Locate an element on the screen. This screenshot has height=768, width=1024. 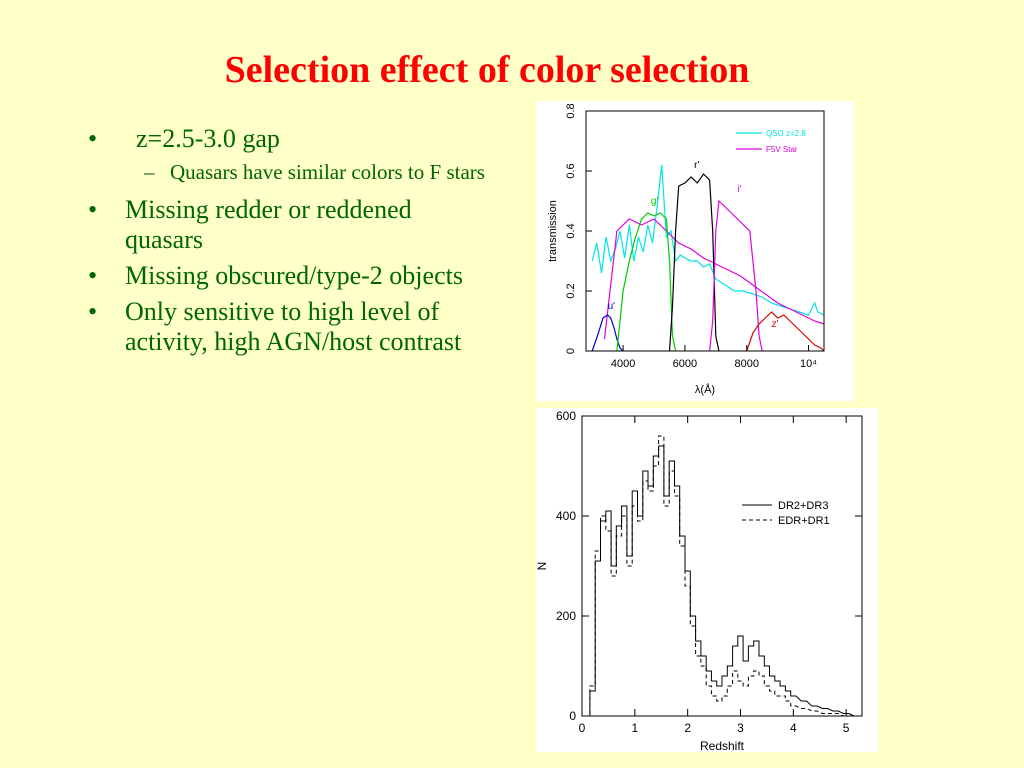
y-tick-label: 400 is located at coordinates (566, 516).